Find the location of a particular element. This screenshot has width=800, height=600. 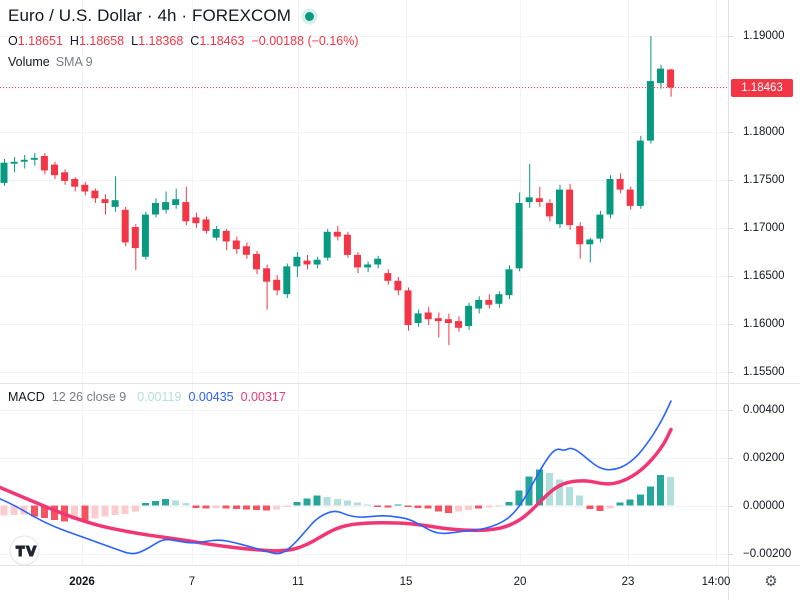

macd-tick-label: 0.00200 is located at coordinates (764, 458).